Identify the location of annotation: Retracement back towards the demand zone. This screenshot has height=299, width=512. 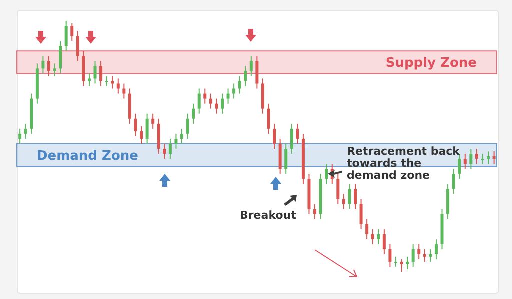
(404, 163).